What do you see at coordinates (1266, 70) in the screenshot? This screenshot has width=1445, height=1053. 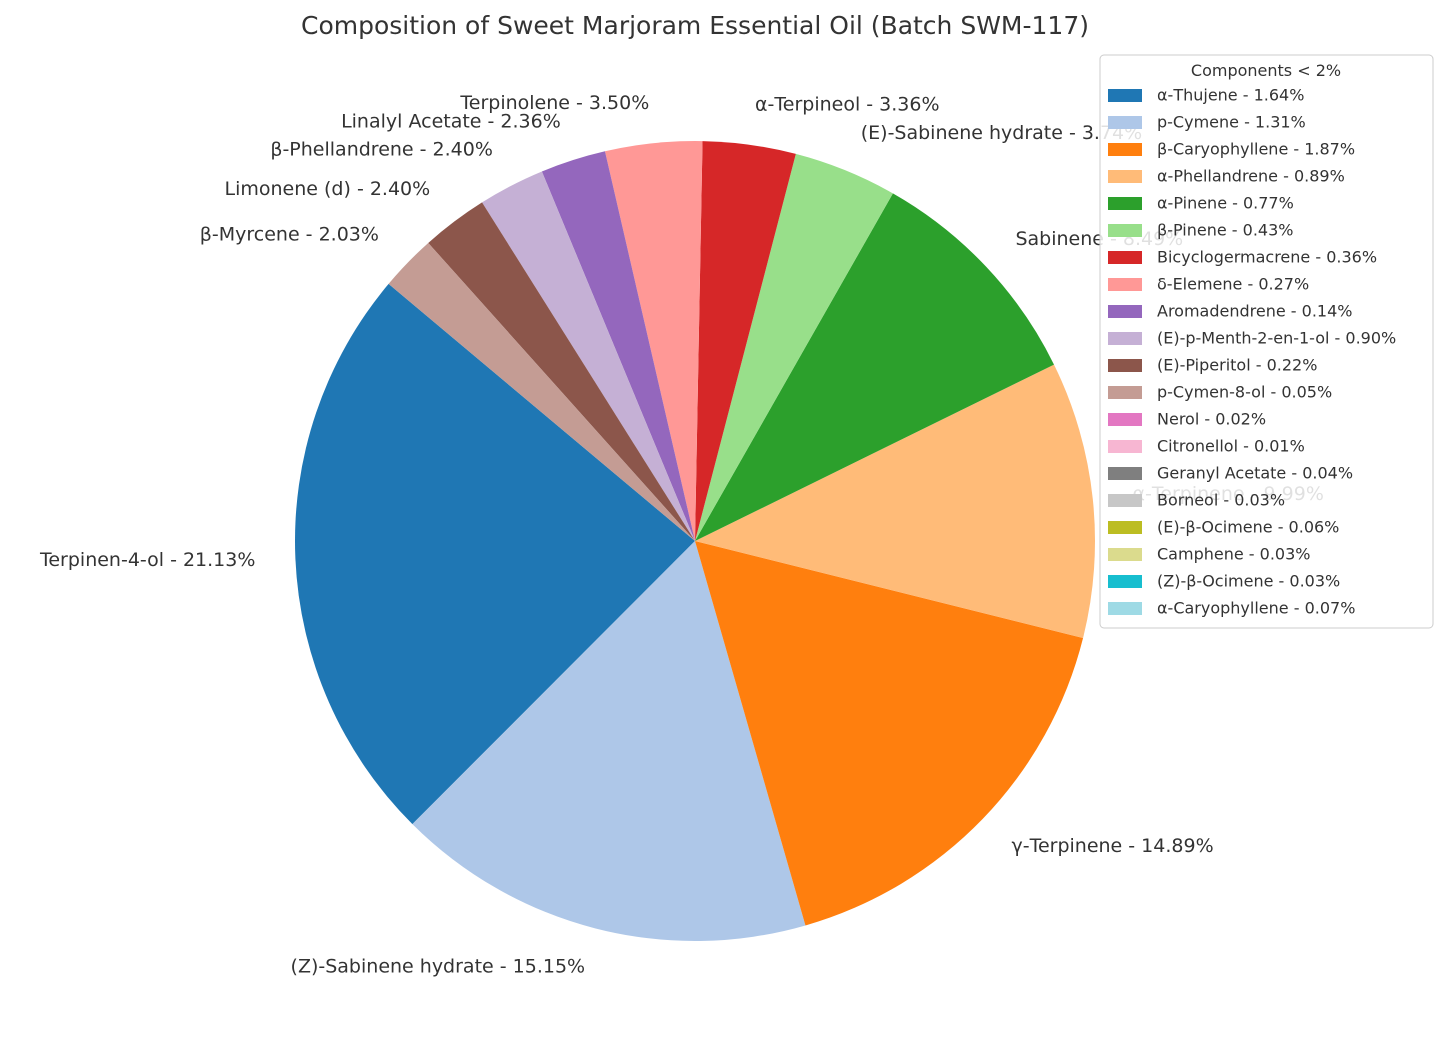 I see `legend-title: Components < 2%` at bounding box center [1266, 70].